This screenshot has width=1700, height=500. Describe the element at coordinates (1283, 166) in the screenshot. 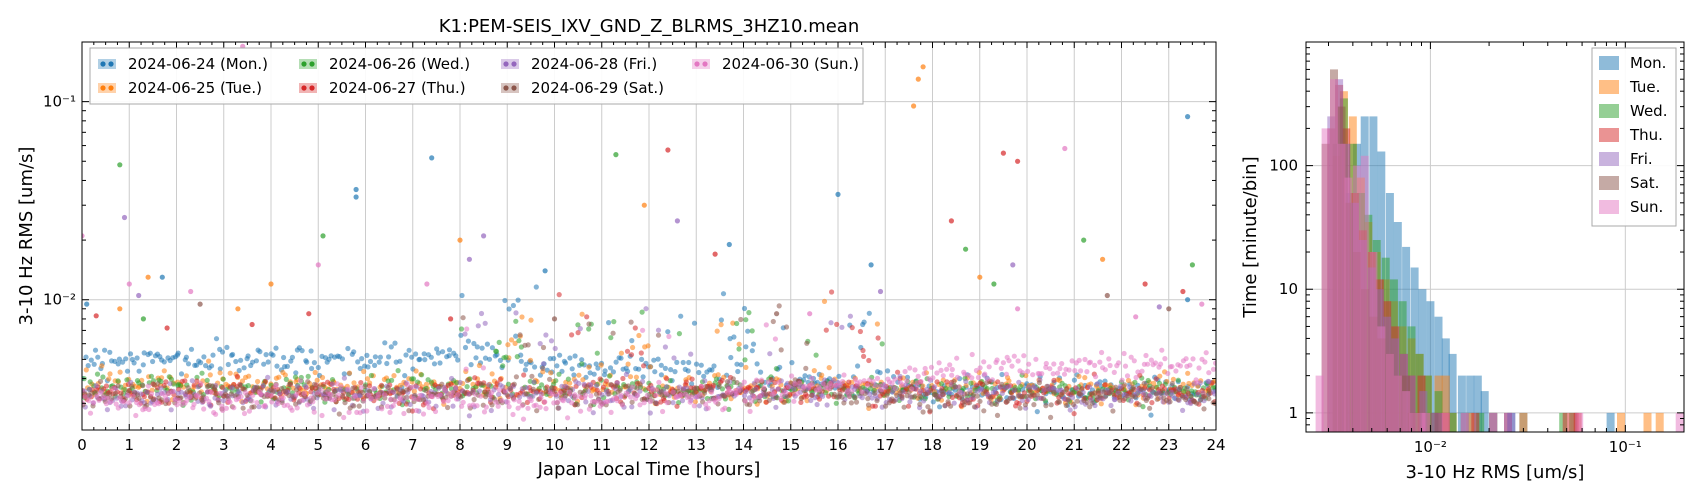

I see `y-tick-label: 100` at that location.